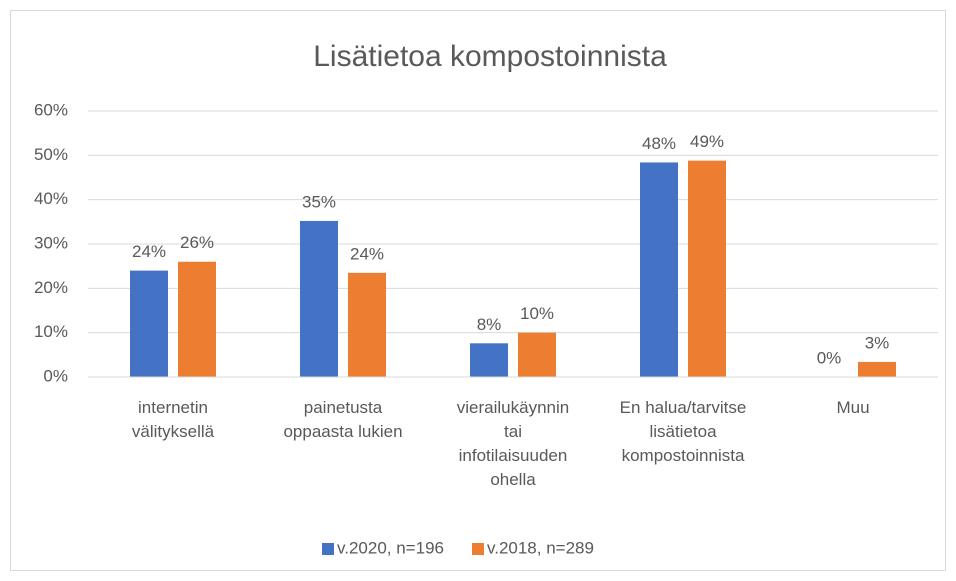  What do you see at coordinates (173, 419) in the screenshot?
I see `x-tick-label: internetin välityksellä` at bounding box center [173, 419].